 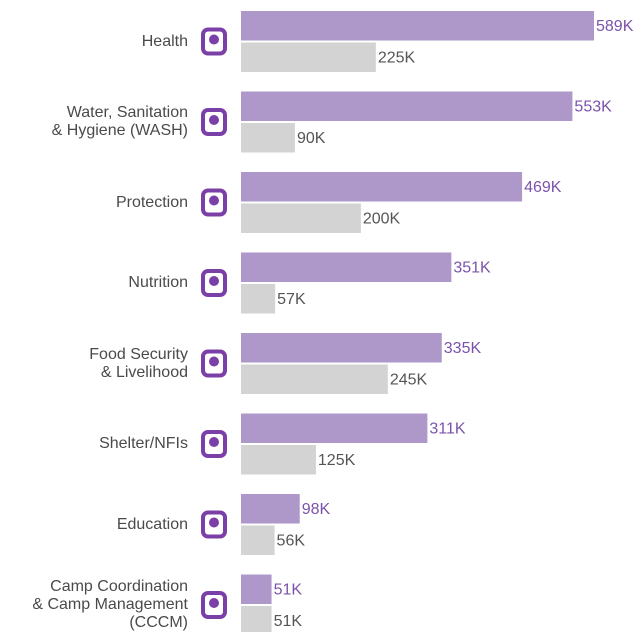 I want to click on value-label: 200K, so click(x=382, y=218).